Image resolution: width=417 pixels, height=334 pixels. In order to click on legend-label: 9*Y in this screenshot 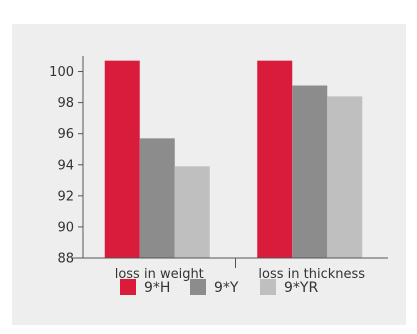, I will do `click(226, 288)`.